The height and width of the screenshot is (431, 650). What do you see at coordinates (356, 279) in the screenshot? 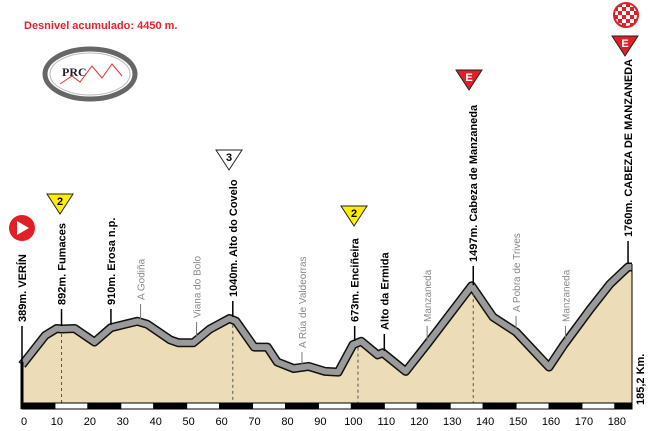
I see `poi-label: 673m. Enciñeira` at bounding box center [356, 279].